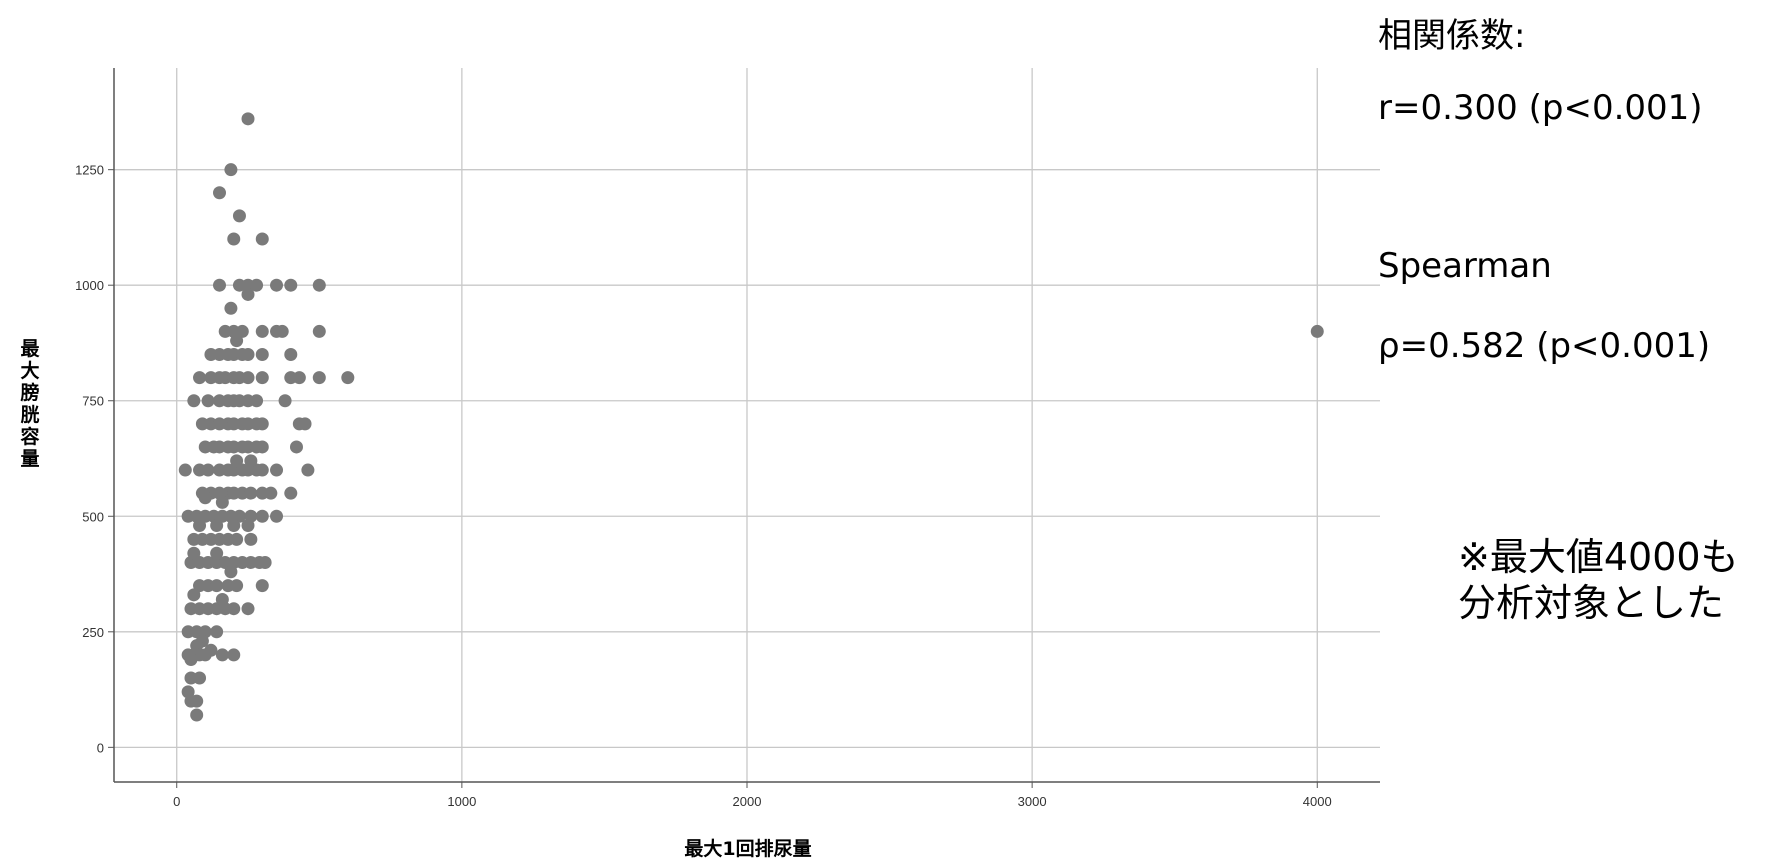 This screenshot has width=1789, height=864. I want to click on correlation-title: 相関係数:, so click(1452, 36).